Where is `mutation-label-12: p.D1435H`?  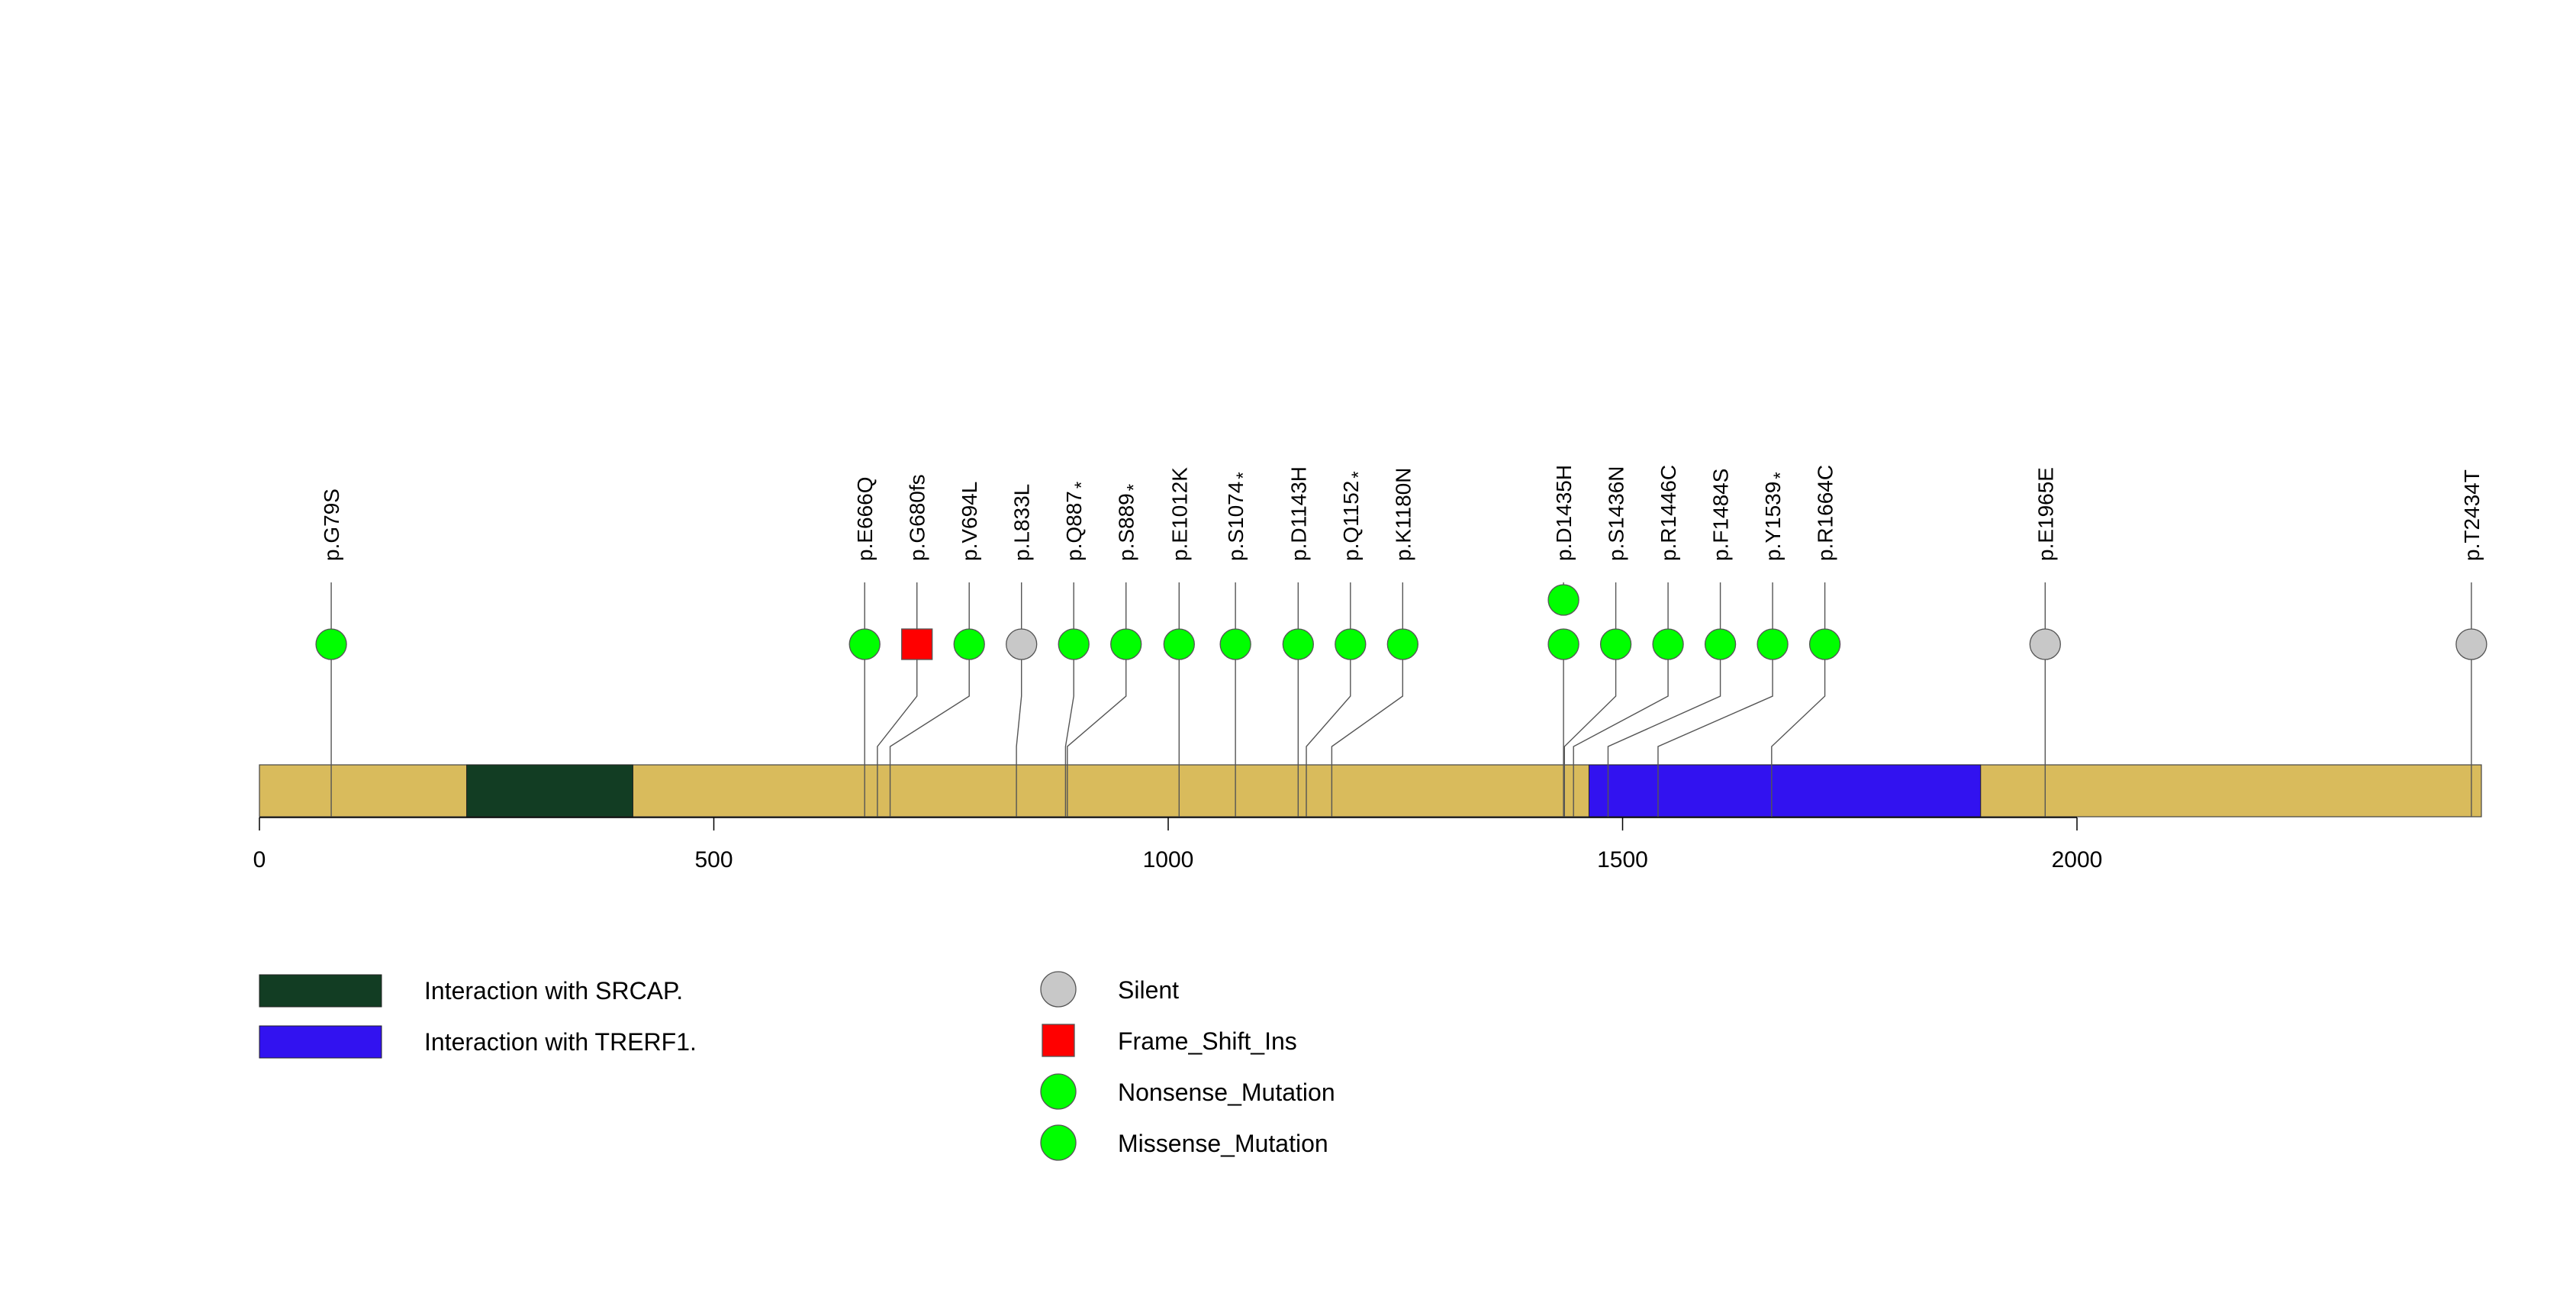 mutation-label-12: p.D1435H is located at coordinates (1564, 513).